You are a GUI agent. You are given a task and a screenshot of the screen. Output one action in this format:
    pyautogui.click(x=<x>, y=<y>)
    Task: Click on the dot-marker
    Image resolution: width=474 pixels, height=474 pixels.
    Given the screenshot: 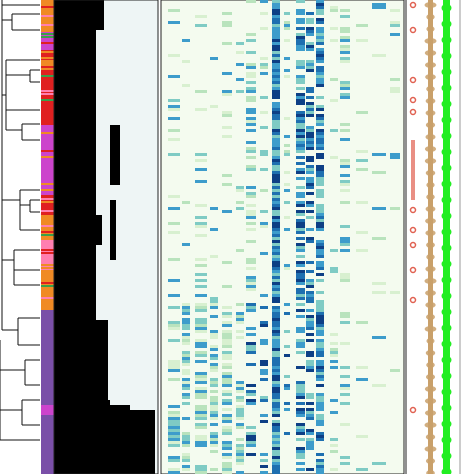 What is the action you would take?
    pyautogui.click(x=413, y=100)
    